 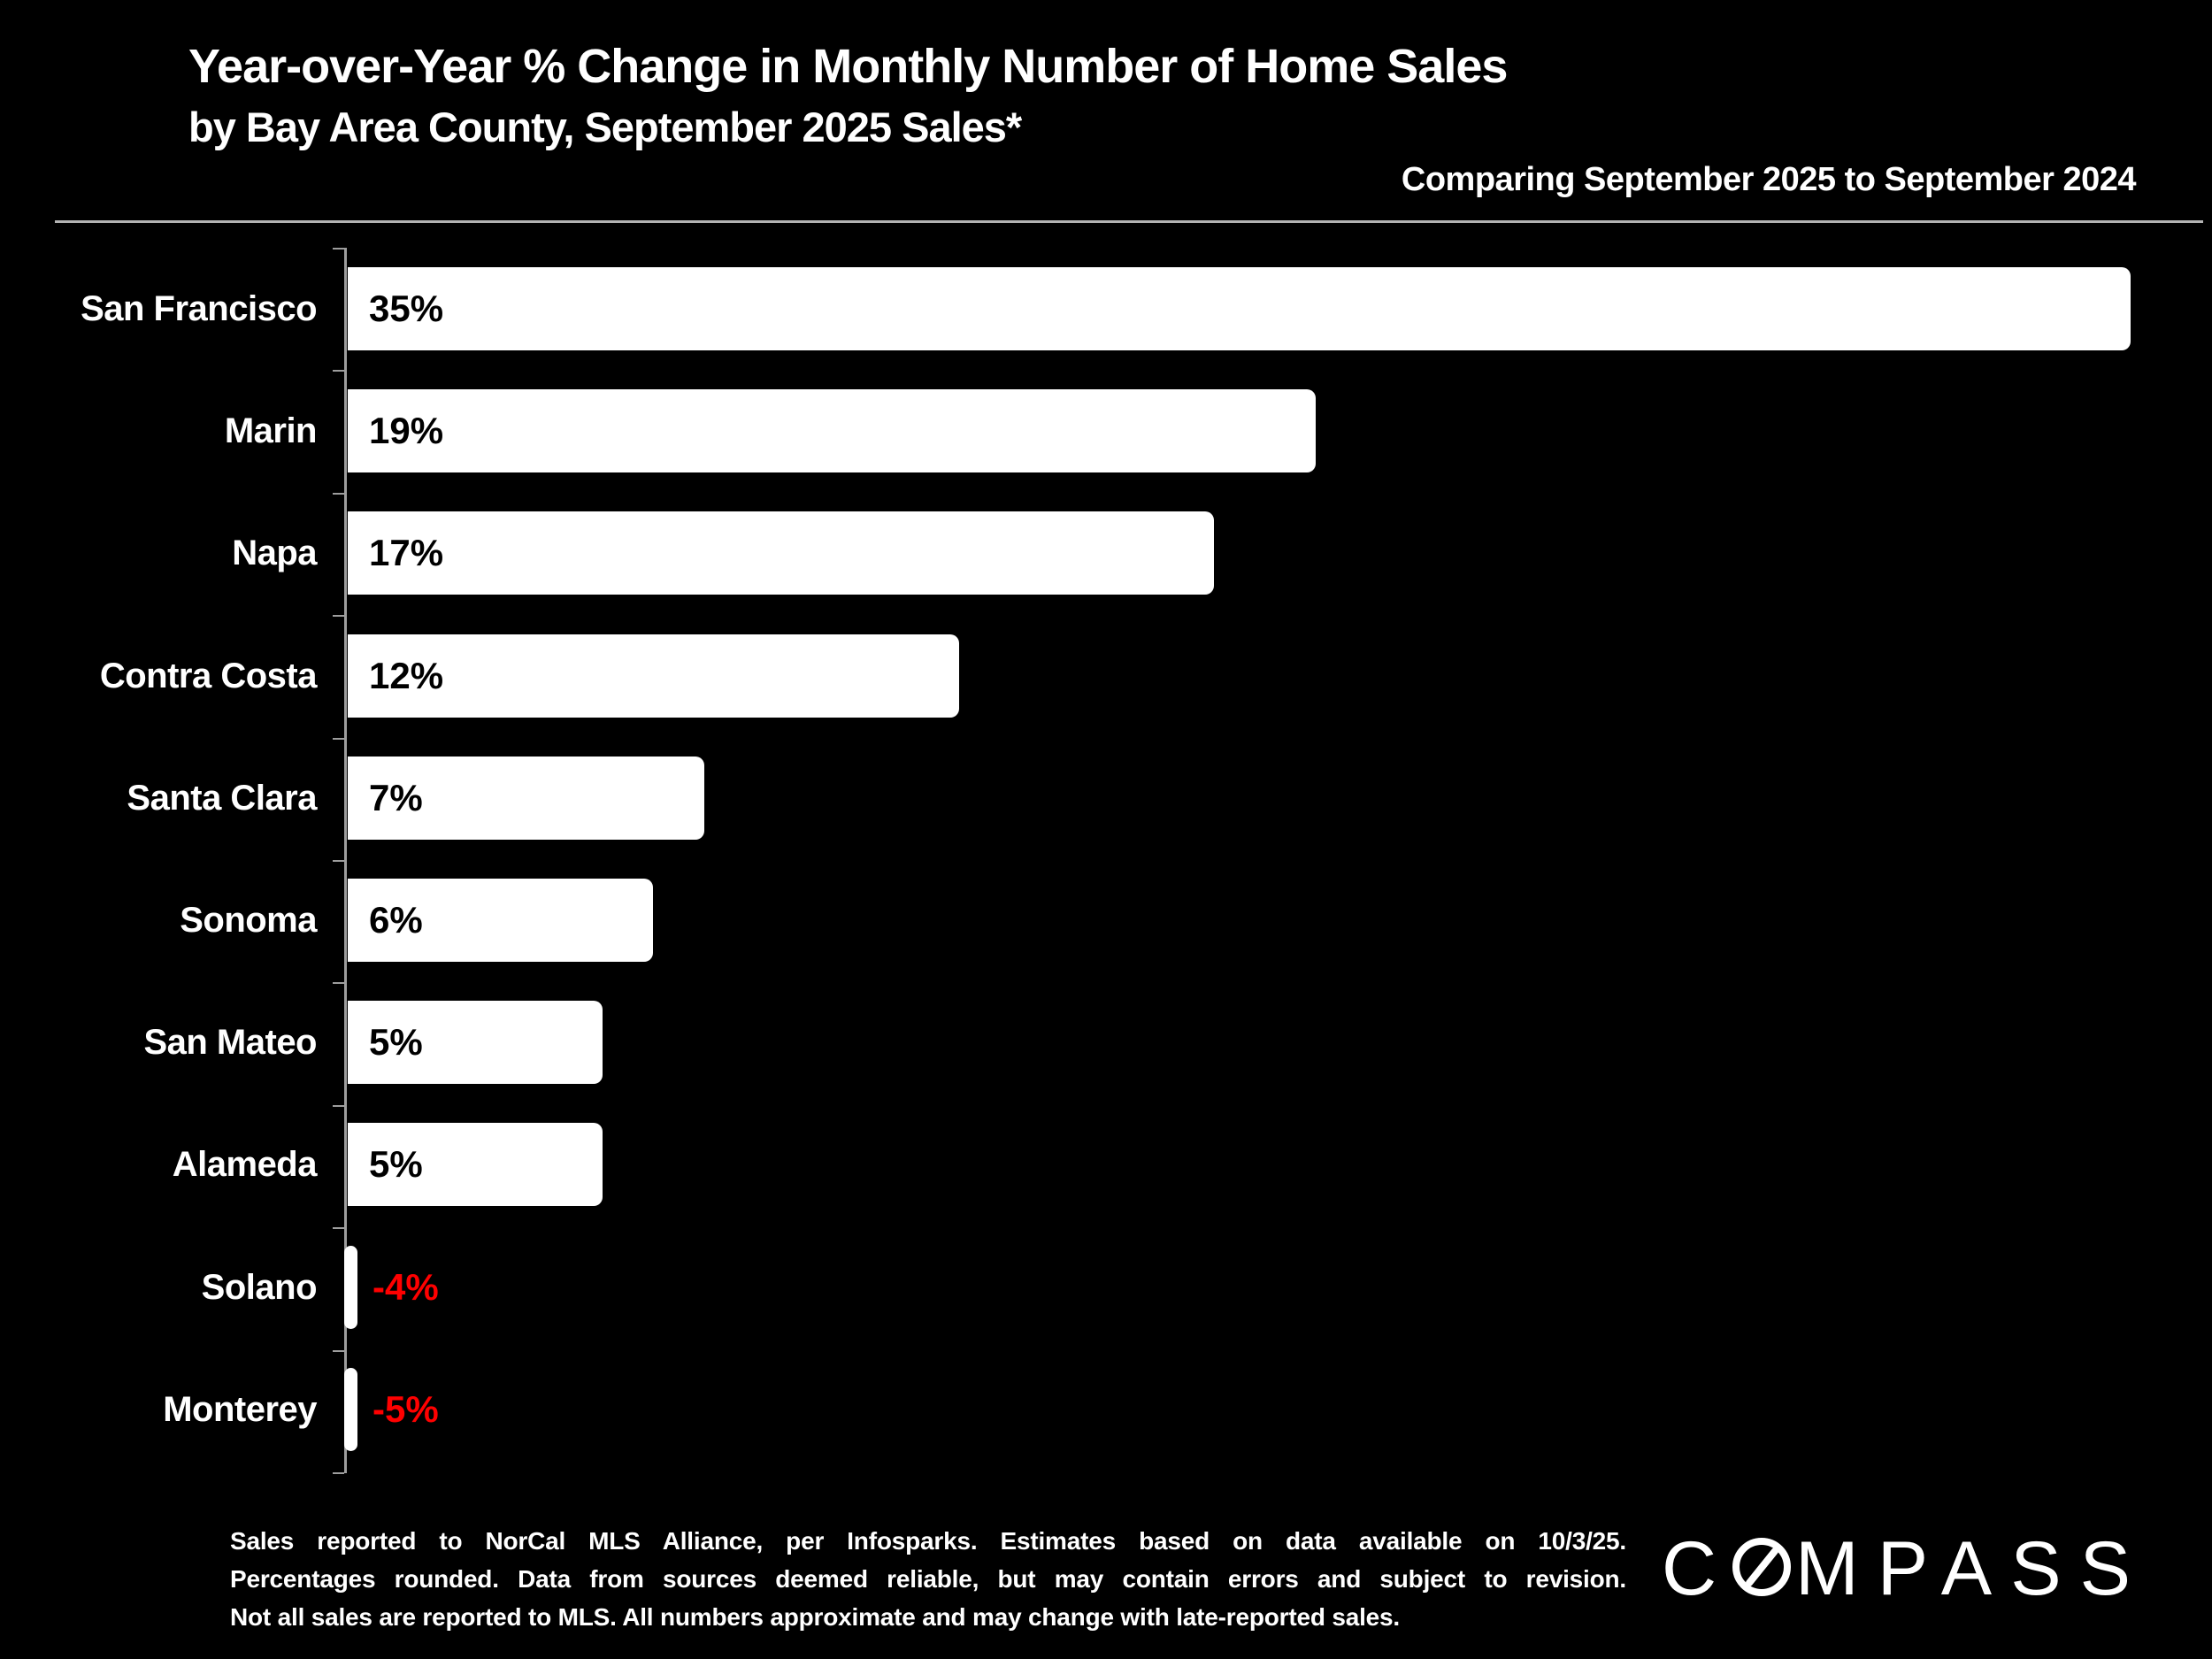 What do you see at coordinates (407, 431) in the screenshot?
I see `value-label: 19%` at bounding box center [407, 431].